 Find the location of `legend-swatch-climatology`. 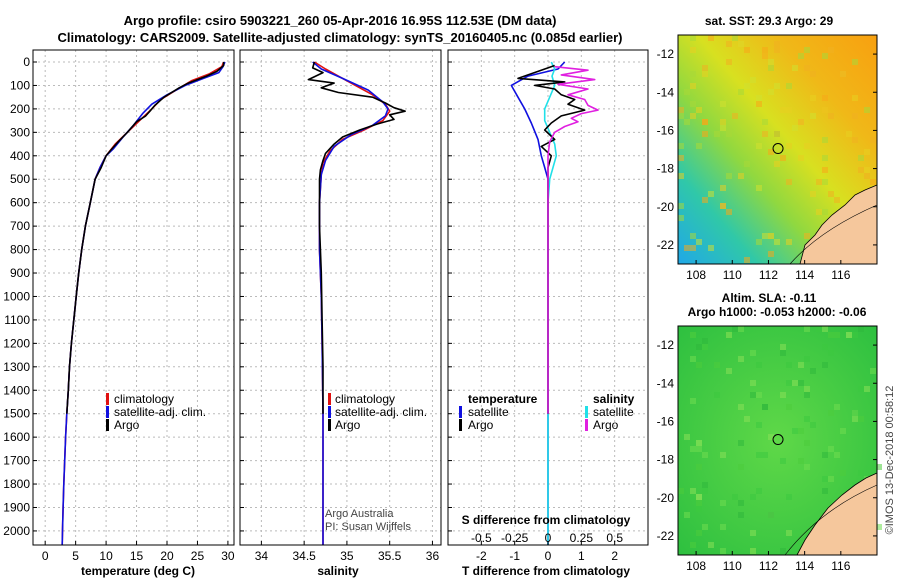

legend-swatch-climatology is located at coordinates (107, 399).